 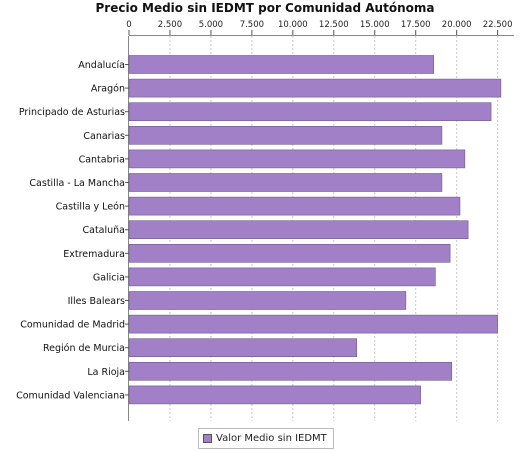 What do you see at coordinates (103, 230) in the screenshot?
I see `category-label: Cataluña` at bounding box center [103, 230].